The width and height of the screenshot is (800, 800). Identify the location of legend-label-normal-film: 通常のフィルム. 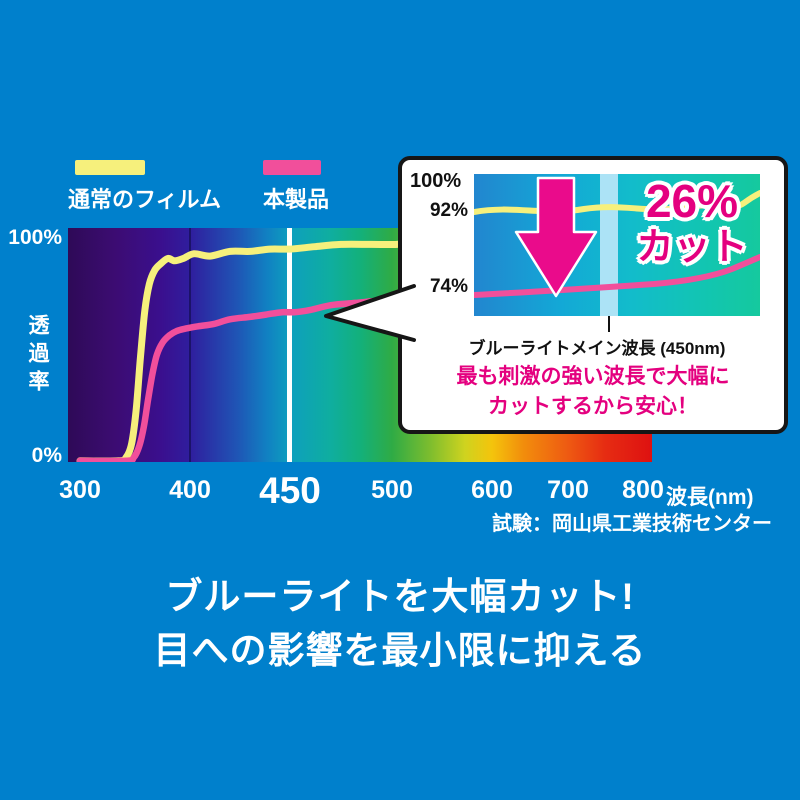
(145, 199).